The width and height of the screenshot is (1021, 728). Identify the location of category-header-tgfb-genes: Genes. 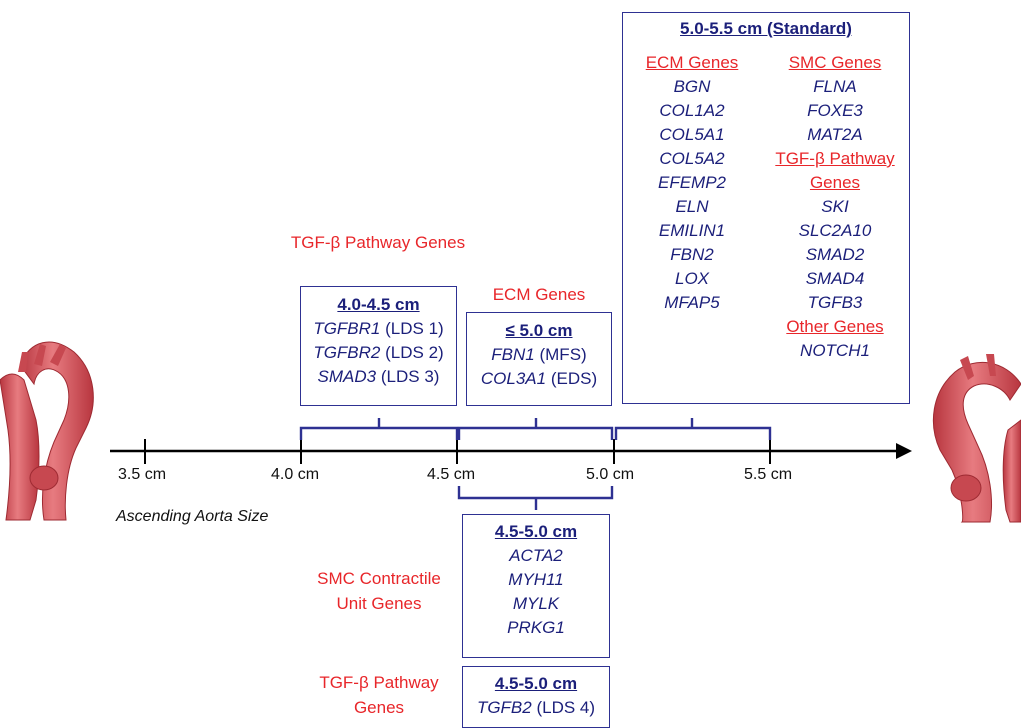
(835, 182).